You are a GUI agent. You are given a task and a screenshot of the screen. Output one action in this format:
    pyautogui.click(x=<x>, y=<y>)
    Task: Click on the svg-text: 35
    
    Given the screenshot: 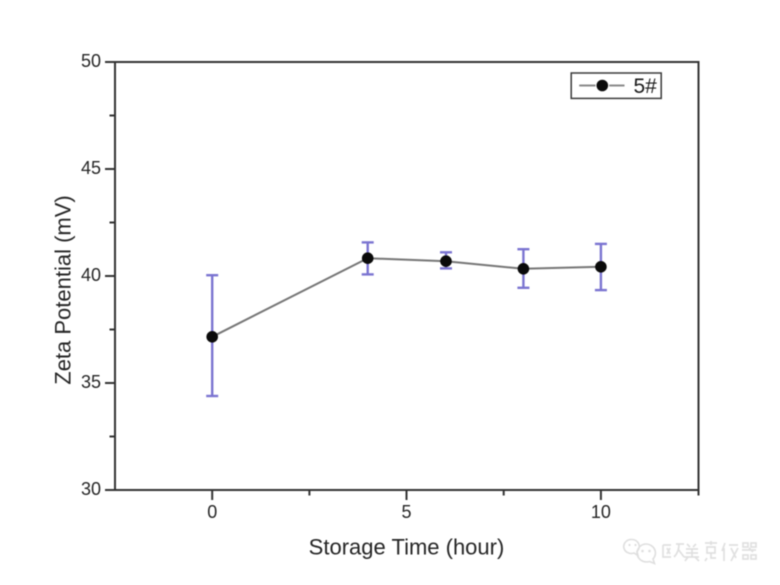 What is the action you would take?
    pyautogui.click(x=91, y=382)
    